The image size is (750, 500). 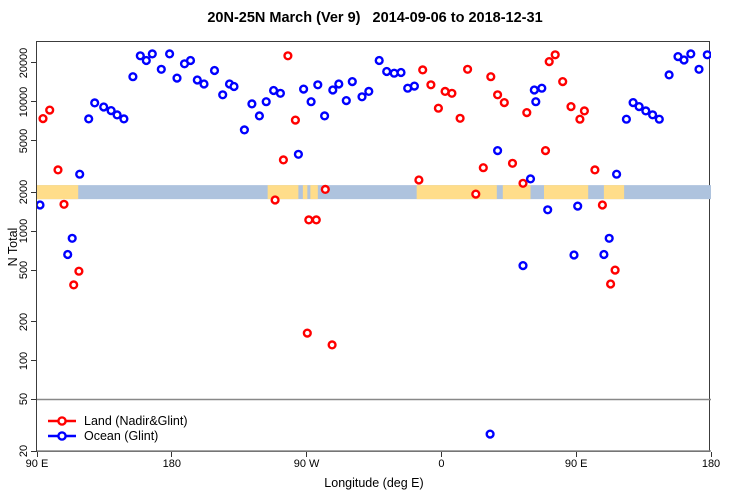 I want to click on legend-label-land: Land (Nadir&Glint), so click(x=136, y=420).